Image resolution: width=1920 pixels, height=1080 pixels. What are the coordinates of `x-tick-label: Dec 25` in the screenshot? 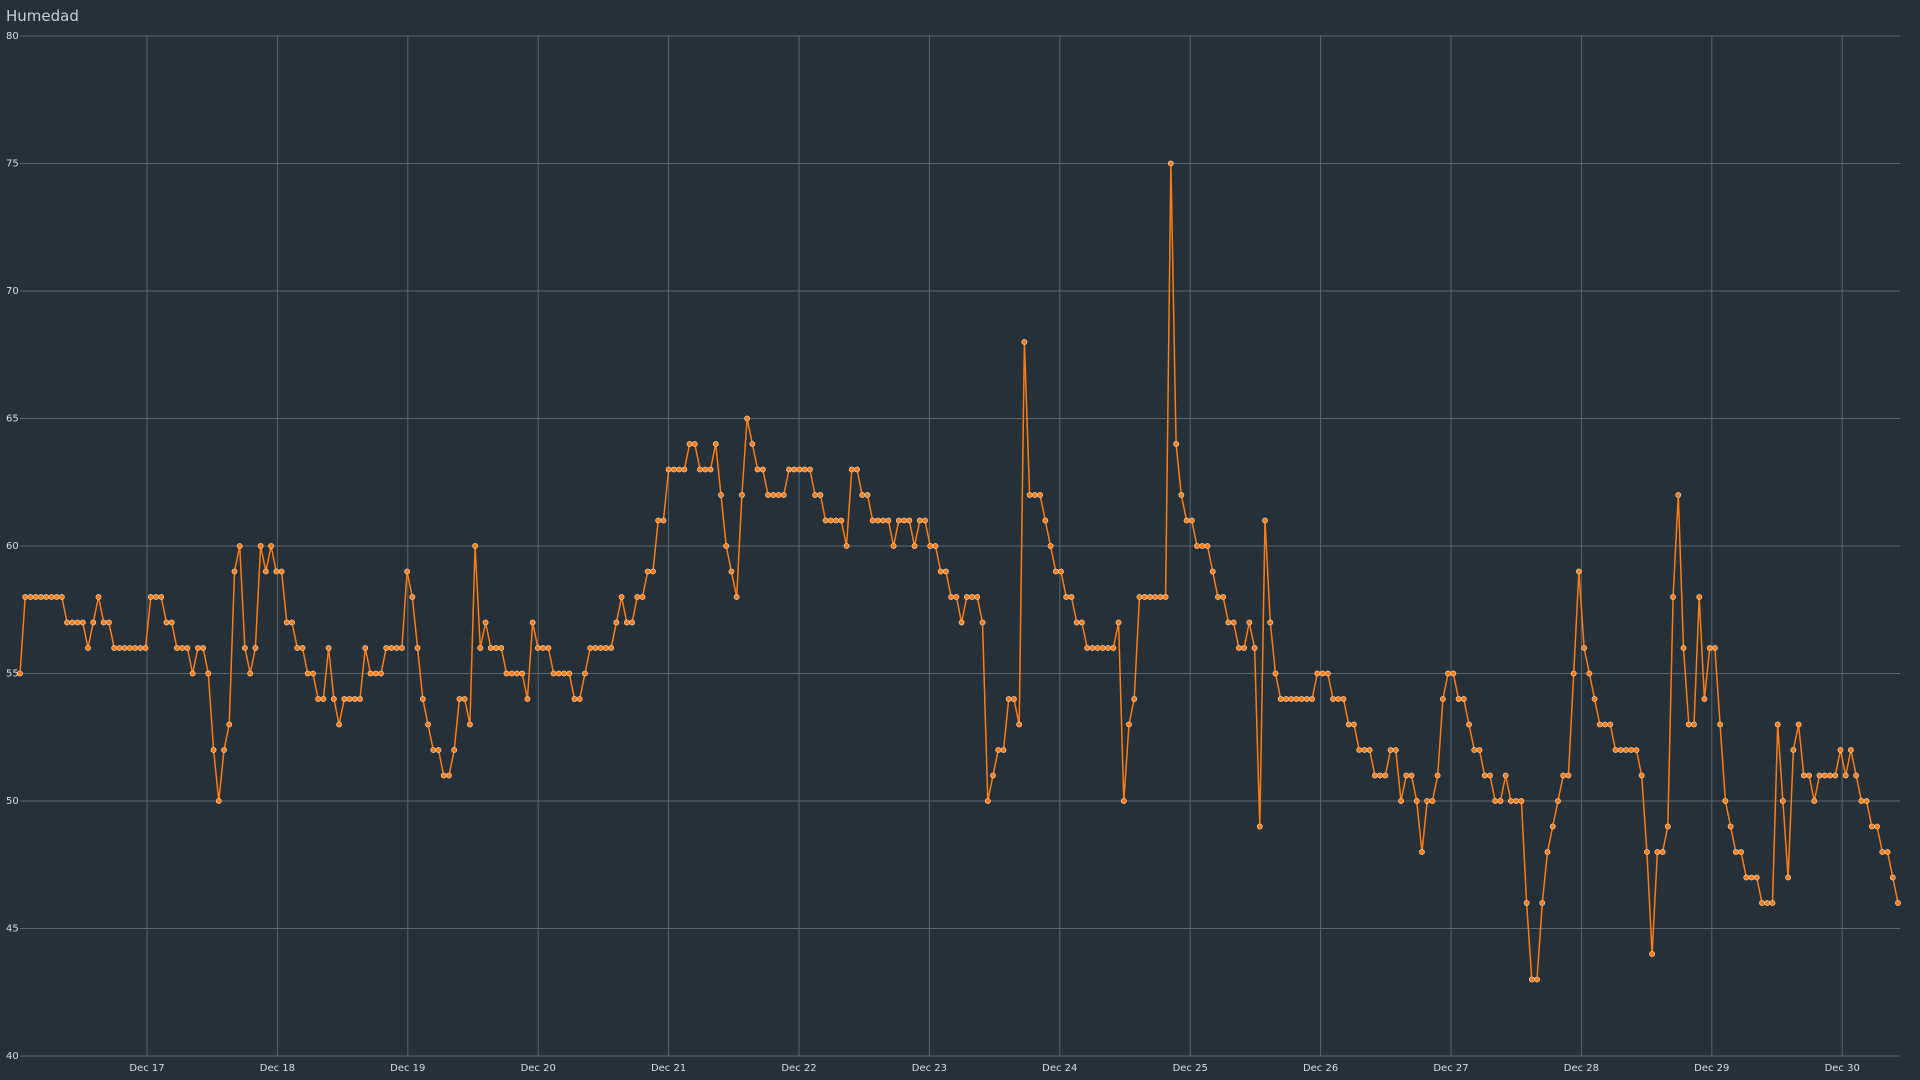 It's located at (1190, 1068).